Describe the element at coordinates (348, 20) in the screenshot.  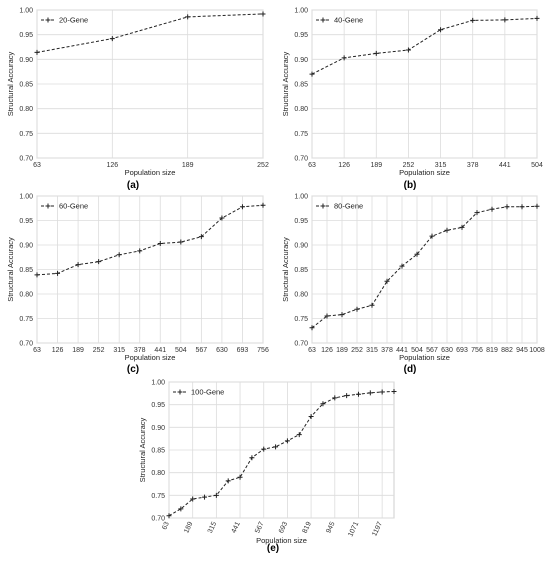
I see `legend-entry: 40-Gene` at that location.